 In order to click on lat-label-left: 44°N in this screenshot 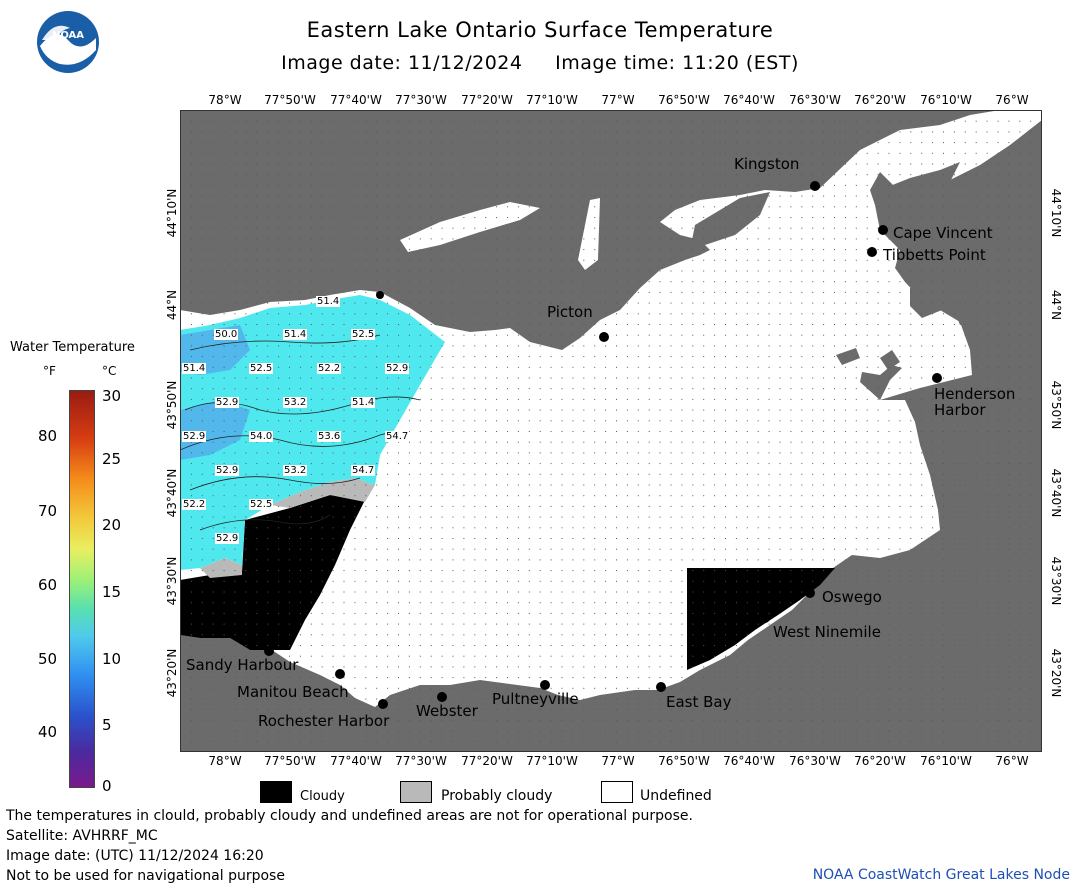, I will do `click(172, 305)`.